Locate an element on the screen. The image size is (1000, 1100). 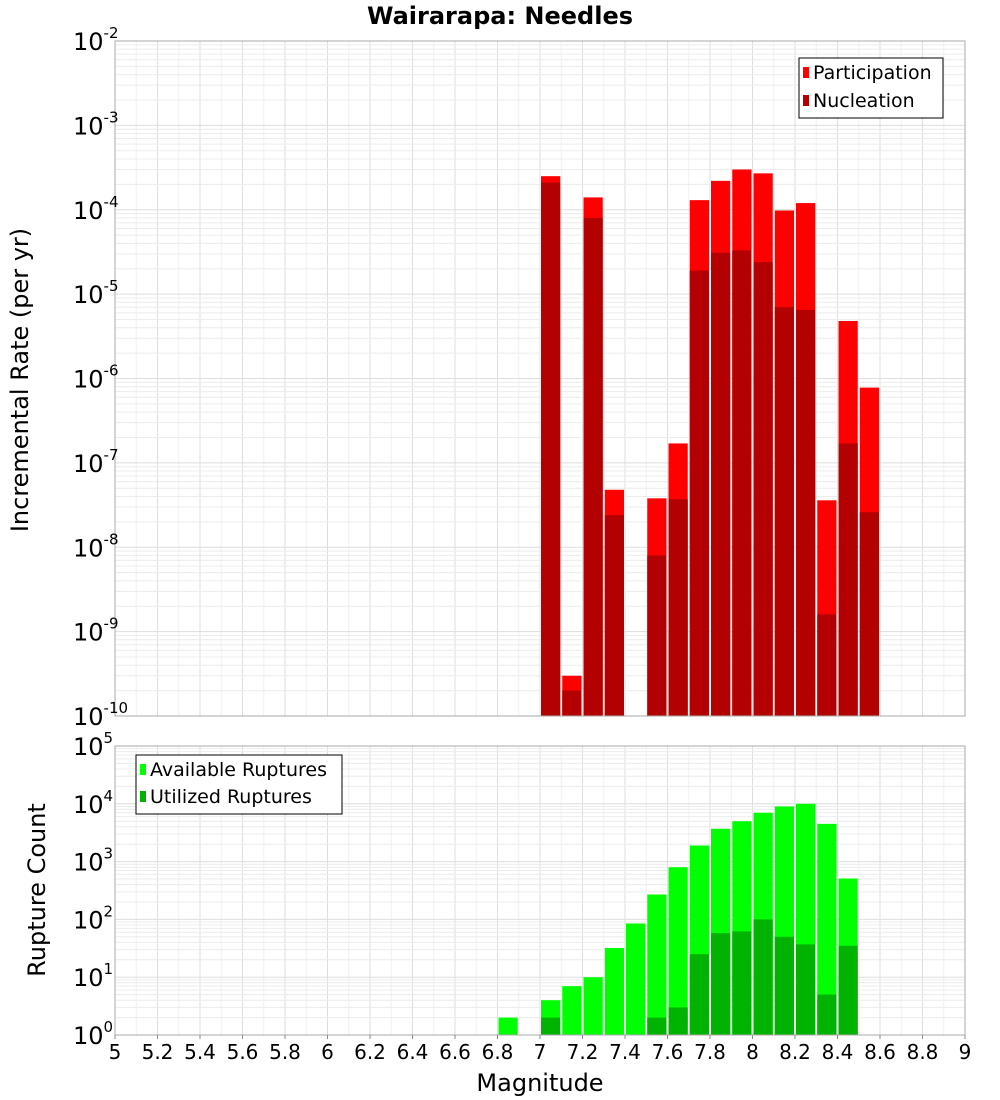
x-tick-label: 7 is located at coordinates (540, 1052).